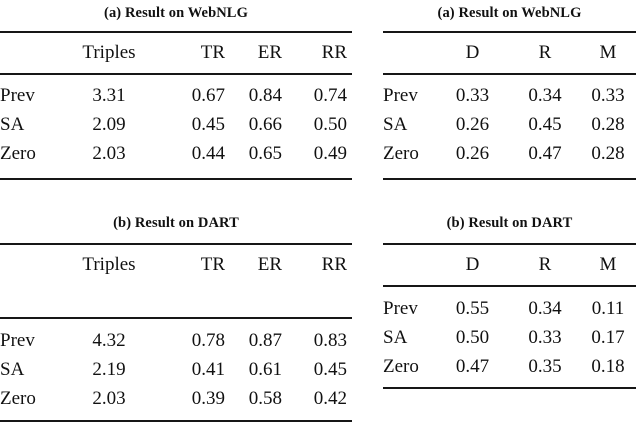 This screenshot has width=636, height=426. What do you see at coordinates (109, 340) in the screenshot?
I see `cell-value: 4.32` at bounding box center [109, 340].